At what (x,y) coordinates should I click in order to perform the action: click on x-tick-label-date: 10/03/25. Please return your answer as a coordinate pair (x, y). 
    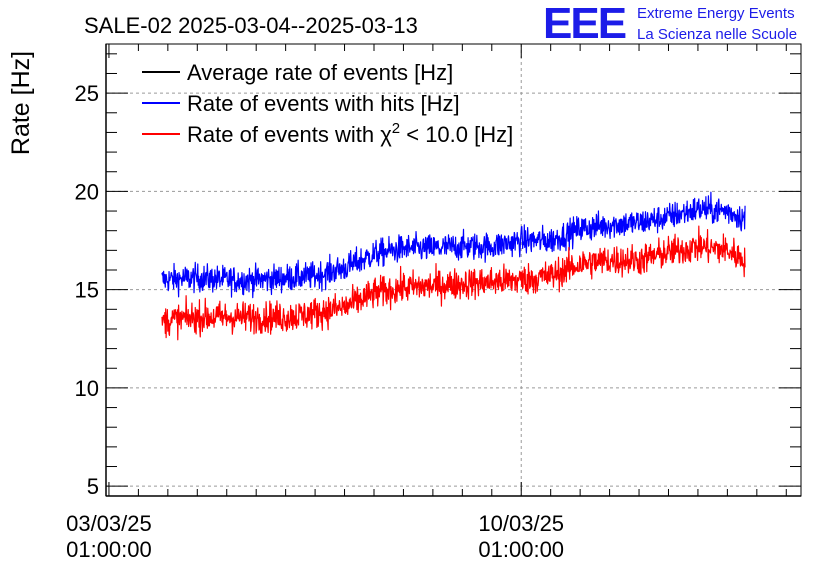
    Looking at the image, I should click on (521, 523).